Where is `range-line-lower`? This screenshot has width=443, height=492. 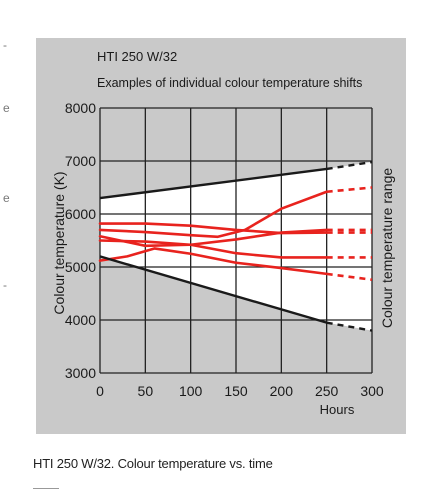 range-line-lower is located at coordinates (213, 289).